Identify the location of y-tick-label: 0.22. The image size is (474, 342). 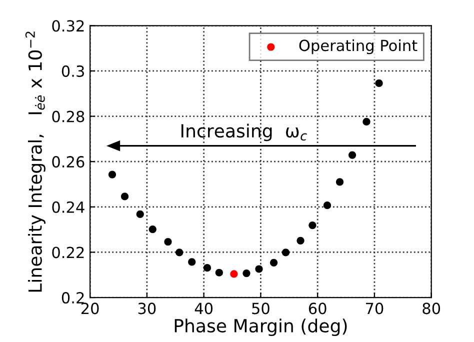
(68, 252).